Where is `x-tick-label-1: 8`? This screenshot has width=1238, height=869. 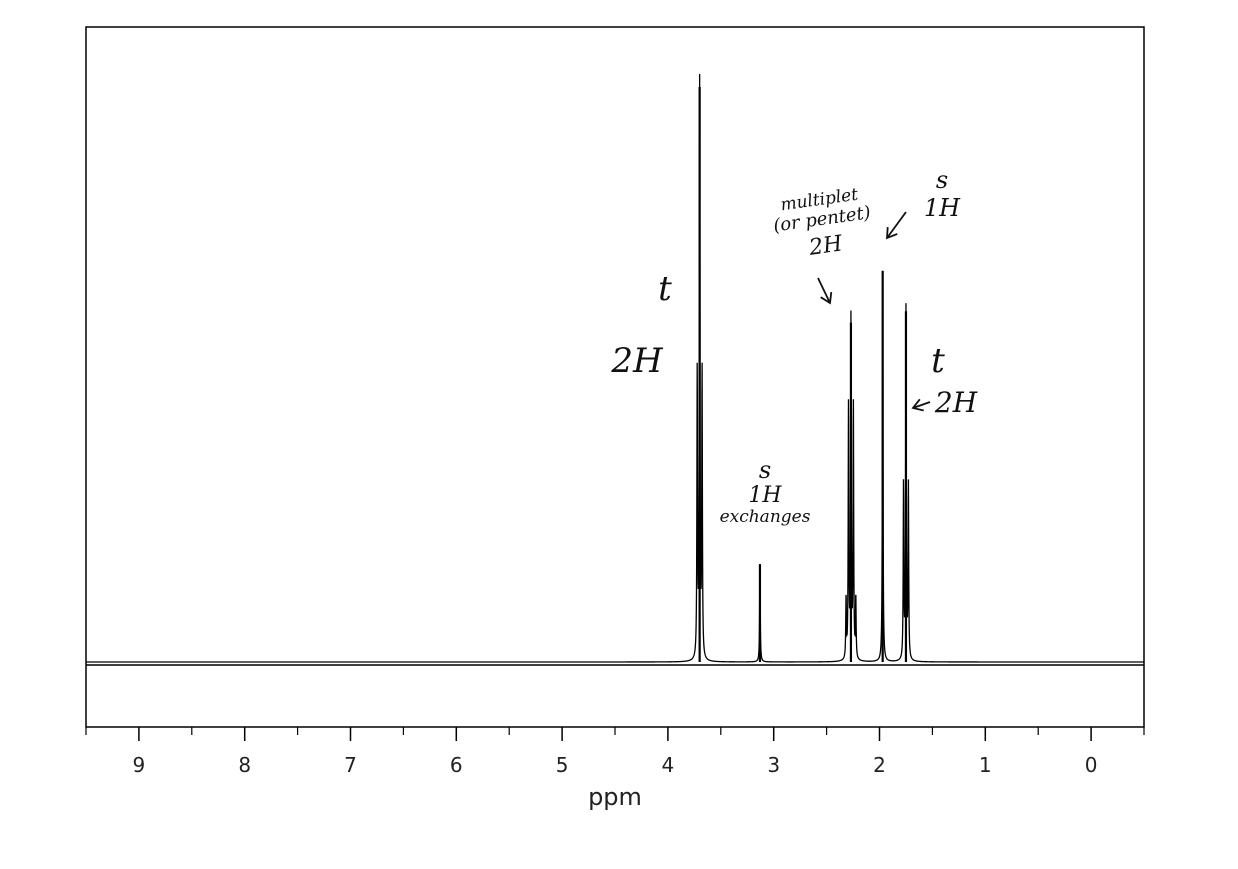
x-tick-label-1: 8 is located at coordinates (244, 765).